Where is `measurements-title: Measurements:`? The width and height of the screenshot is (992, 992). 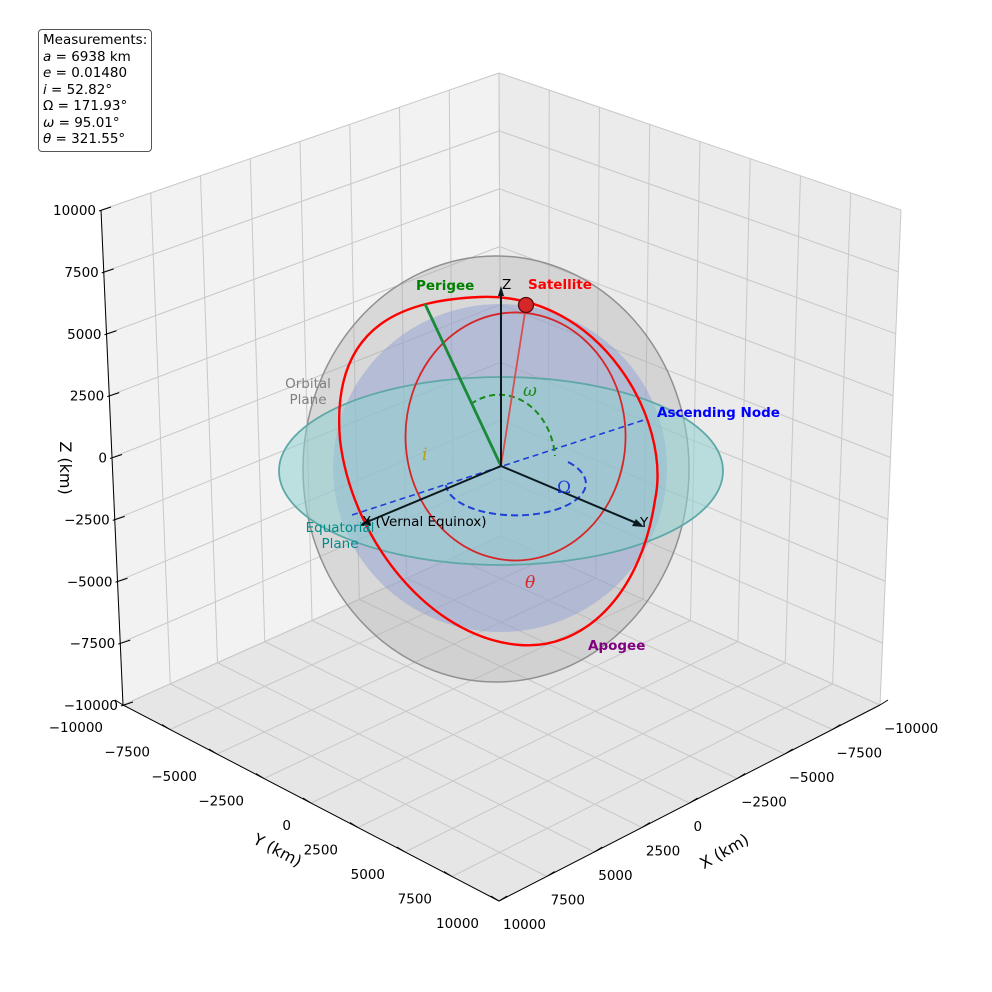 measurements-title: Measurements: is located at coordinates (95, 40).